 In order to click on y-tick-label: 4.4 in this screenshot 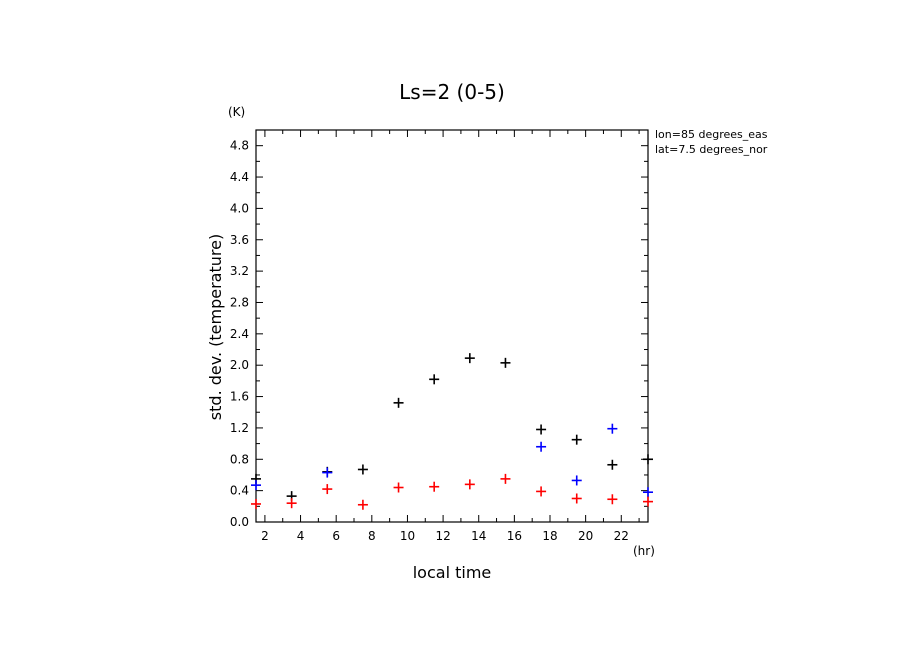, I will do `click(239, 177)`.